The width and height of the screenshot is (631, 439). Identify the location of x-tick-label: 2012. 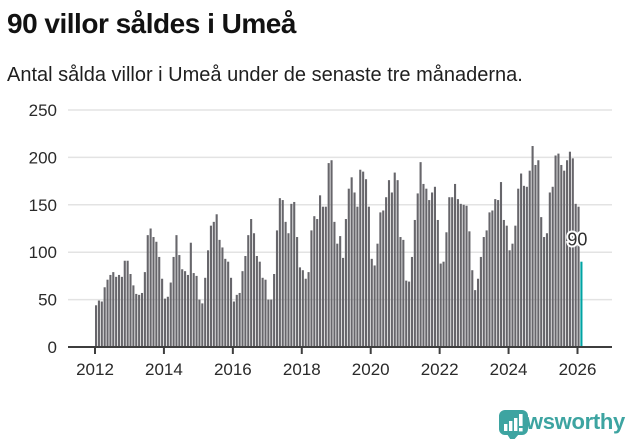
(95, 369).